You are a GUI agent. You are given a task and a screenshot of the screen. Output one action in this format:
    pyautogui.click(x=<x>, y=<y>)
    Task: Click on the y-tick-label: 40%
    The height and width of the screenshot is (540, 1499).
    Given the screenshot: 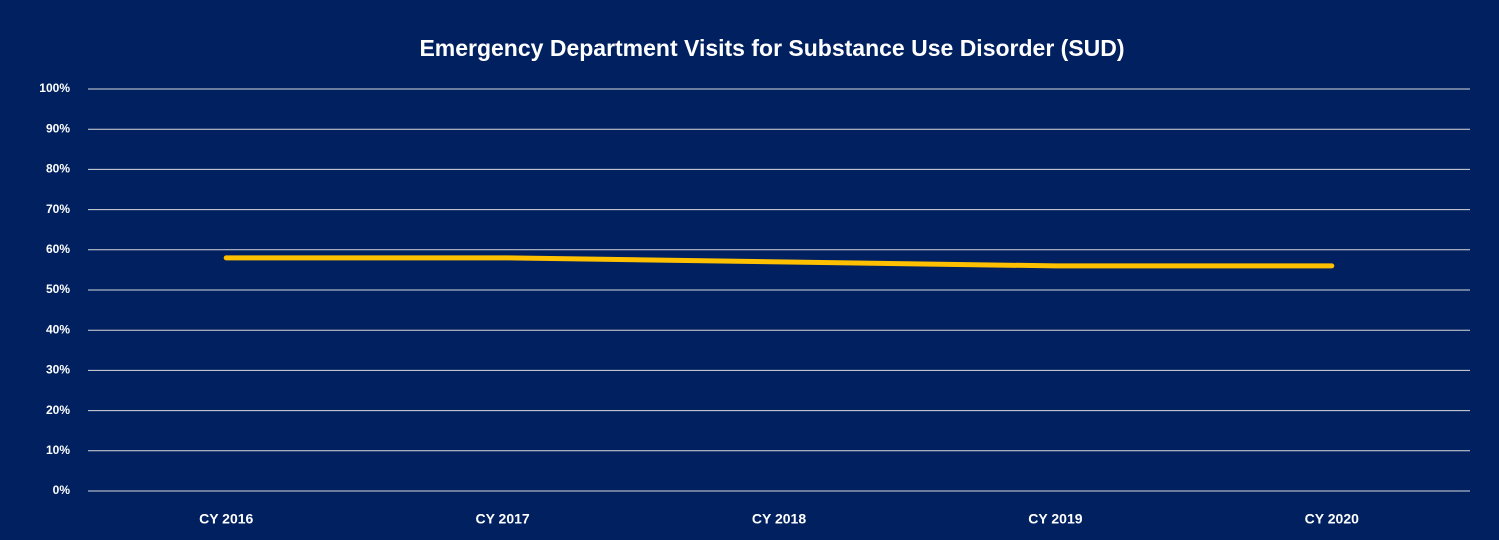 What is the action you would take?
    pyautogui.click(x=58, y=329)
    